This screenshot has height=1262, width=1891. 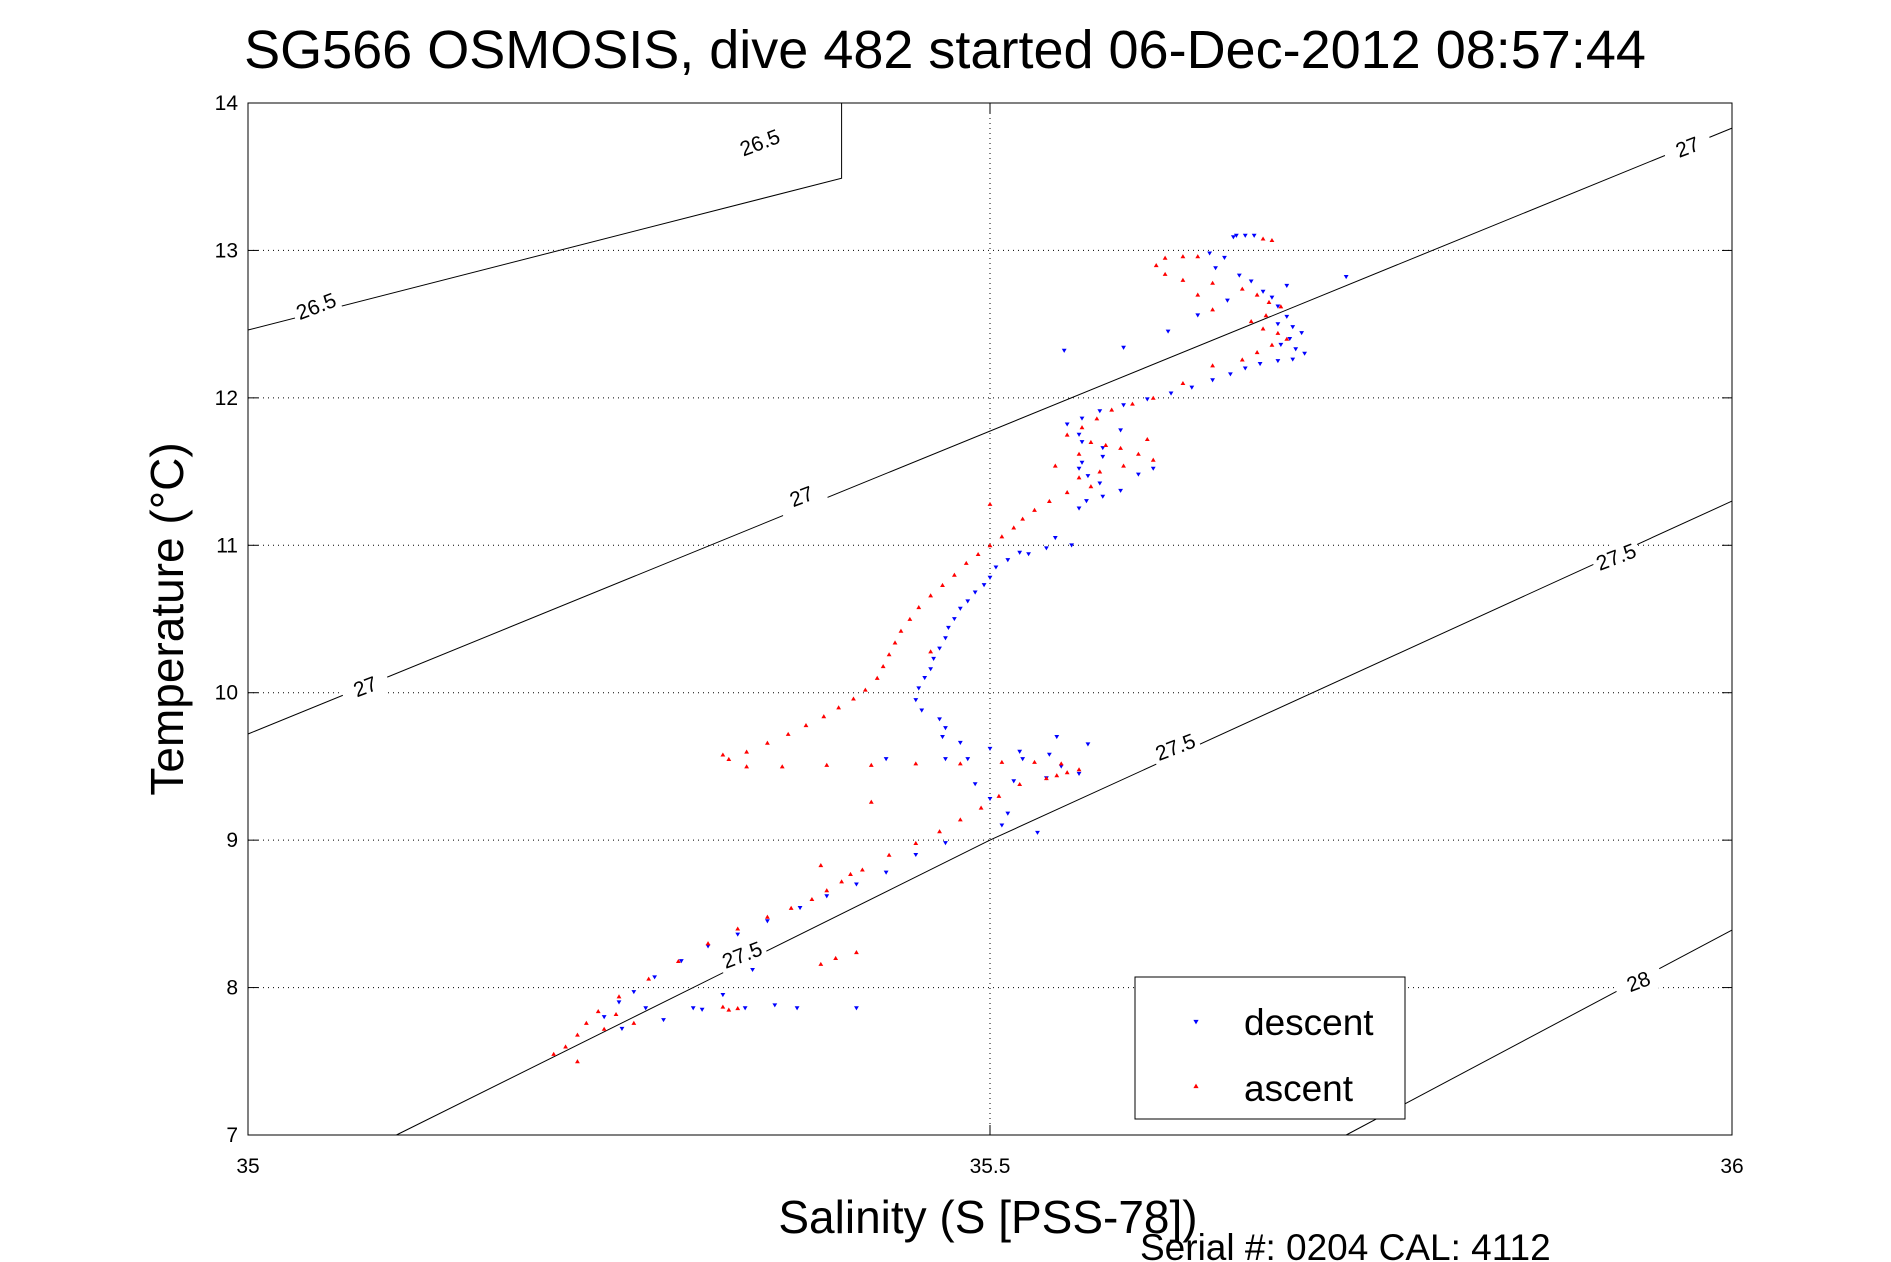 I want to click on y-tick-label: 12, so click(x=226, y=398).